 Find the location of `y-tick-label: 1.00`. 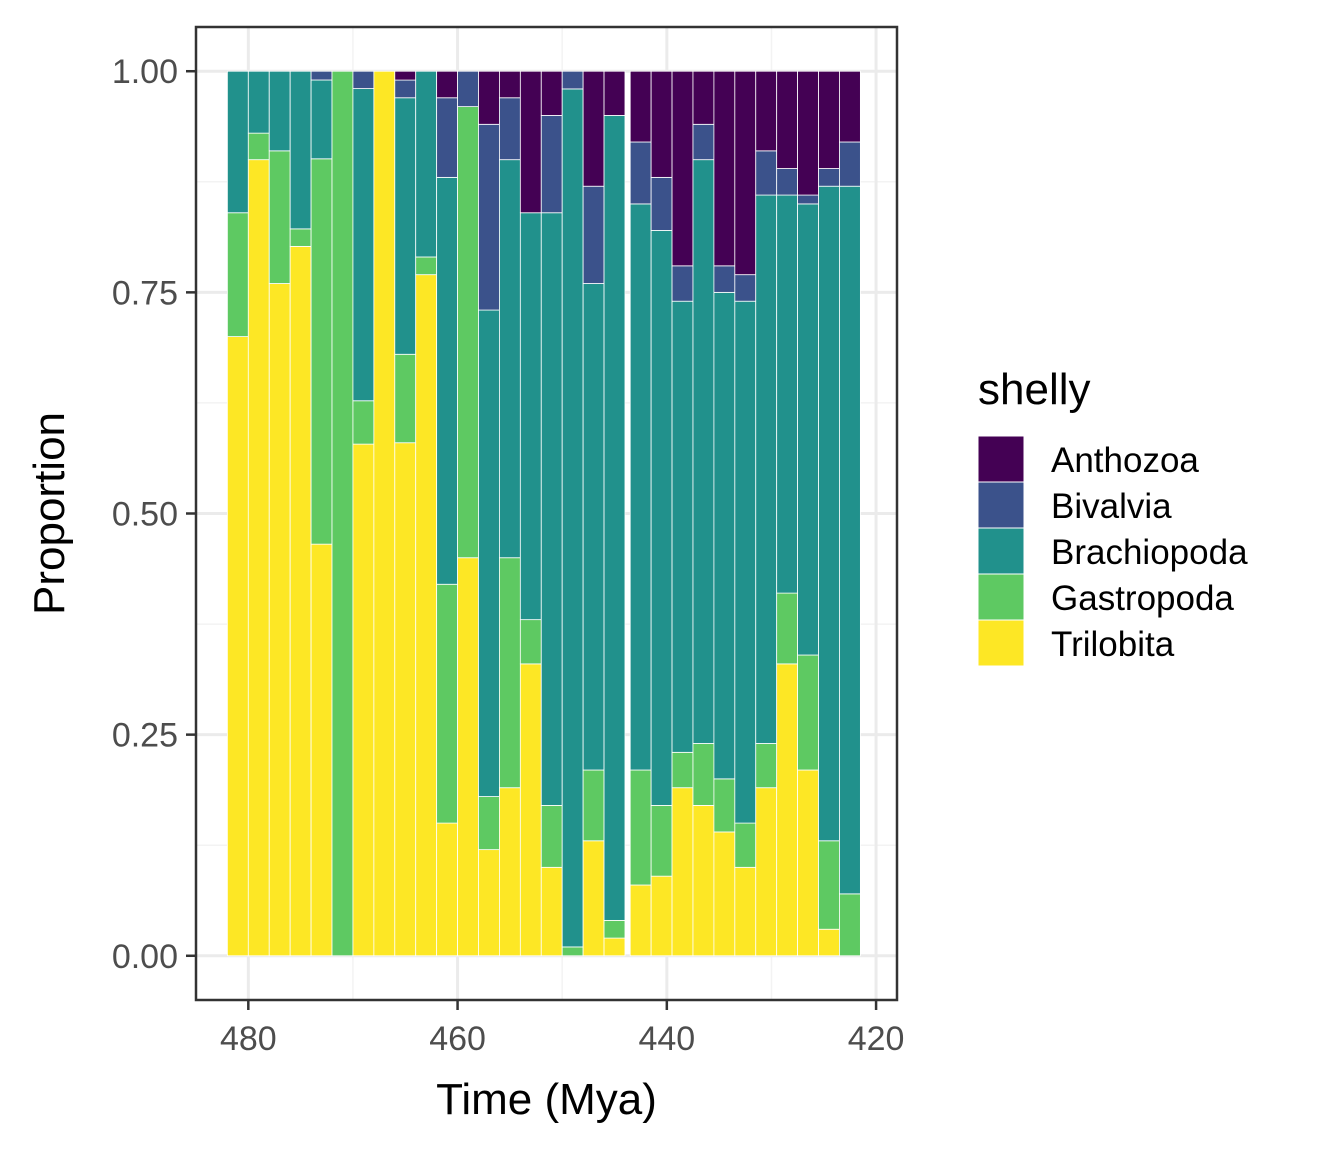

y-tick-label: 1.00 is located at coordinates (145, 72).